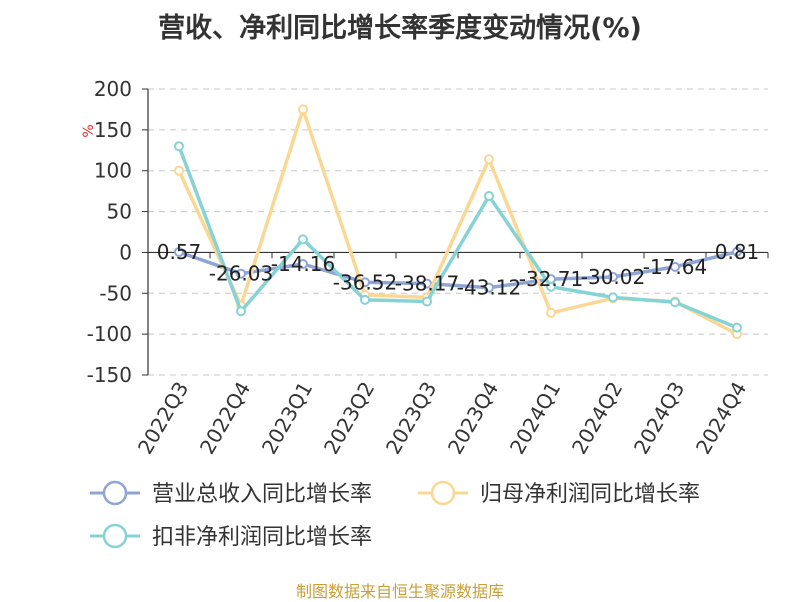  Describe the element at coordinates (473, 418) in the screenshot. I see `x-tick-label: 2023Q4` at that location.